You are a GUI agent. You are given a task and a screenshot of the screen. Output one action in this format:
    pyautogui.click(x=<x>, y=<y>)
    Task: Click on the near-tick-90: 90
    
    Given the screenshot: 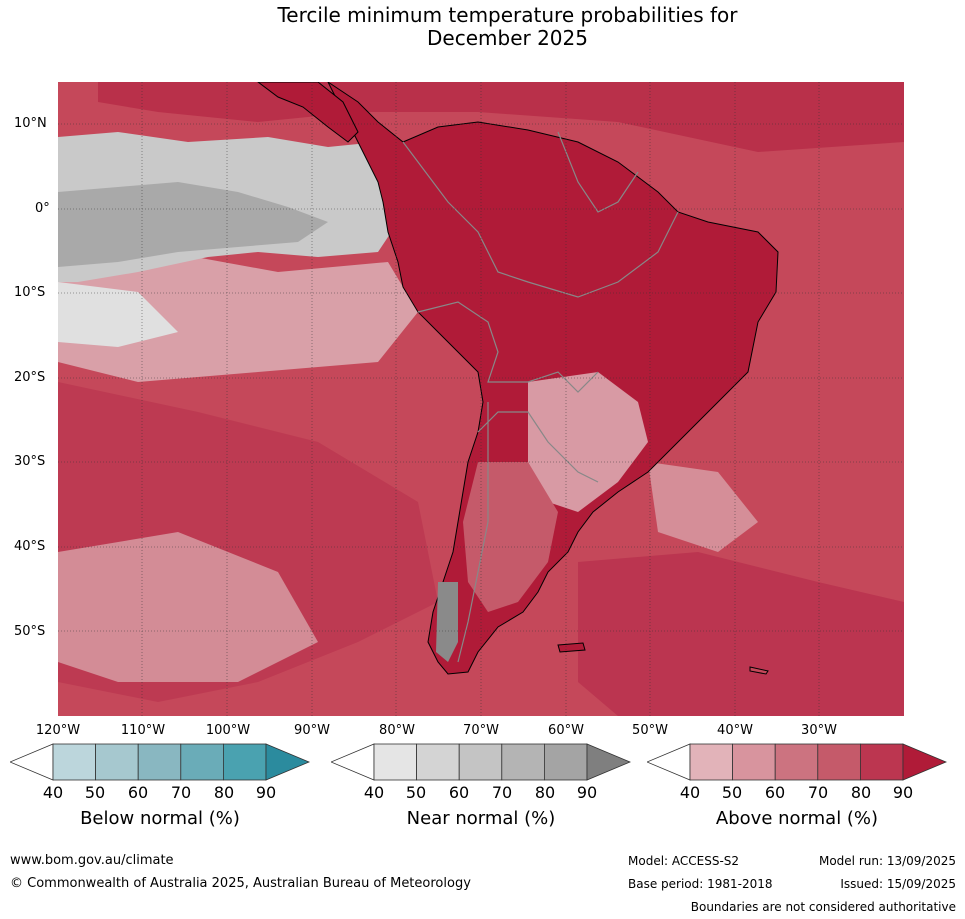 What is the action you would take?
    pyautogui.click(x=587, y=792)
    